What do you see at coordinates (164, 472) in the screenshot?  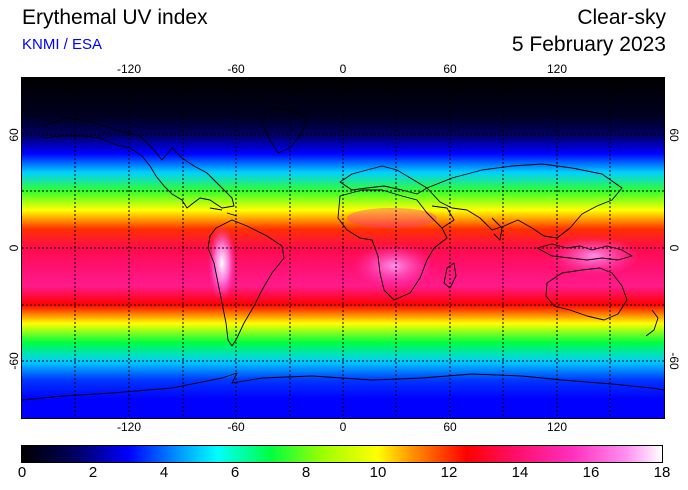 I see `colorbar-tick: 4` at bounding box center [164, 472].